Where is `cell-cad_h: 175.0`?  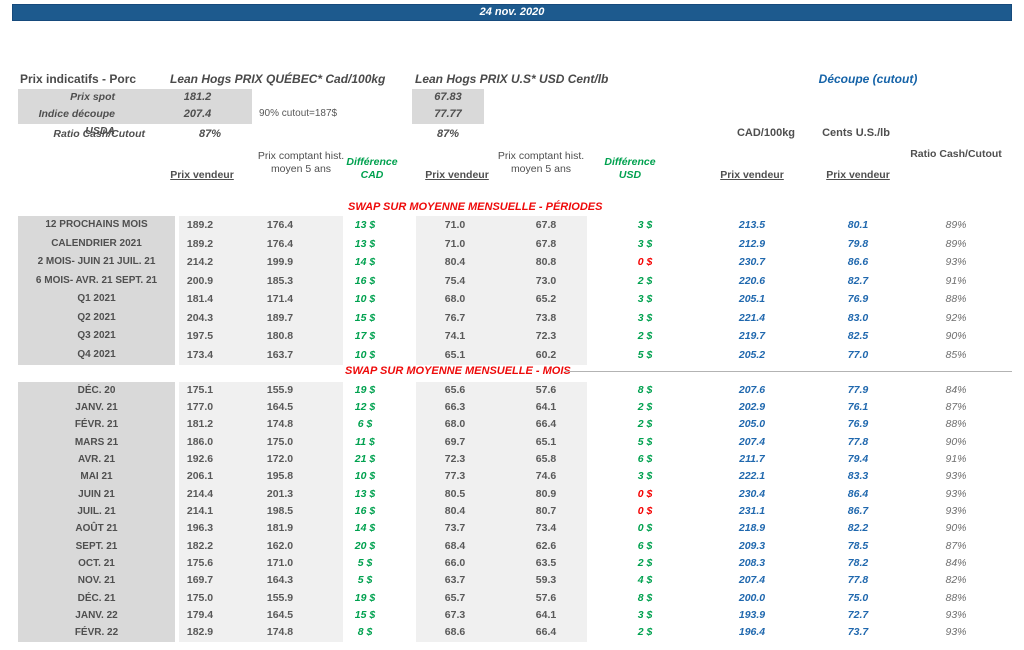
cell-cad_h: 175.0 is located at coordinates (280, 441).